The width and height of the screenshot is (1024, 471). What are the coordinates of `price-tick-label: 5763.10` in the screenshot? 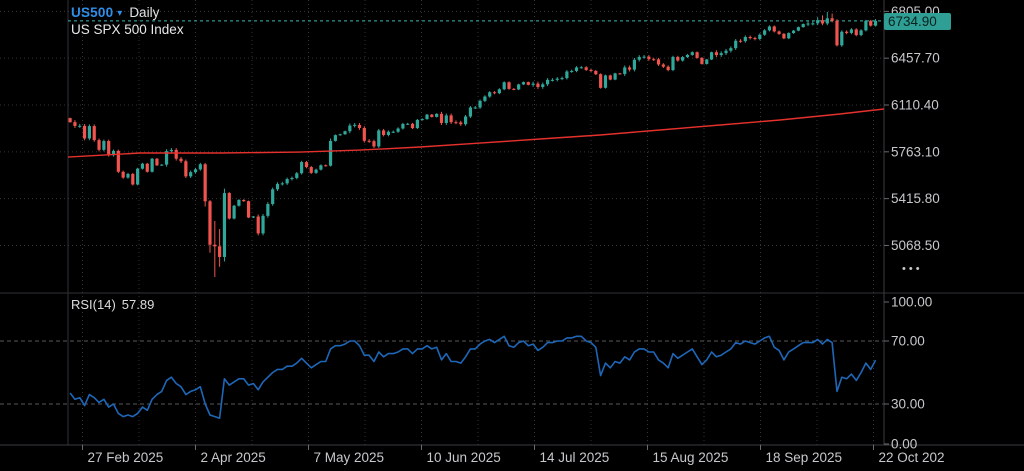 It's located at (915, 151).